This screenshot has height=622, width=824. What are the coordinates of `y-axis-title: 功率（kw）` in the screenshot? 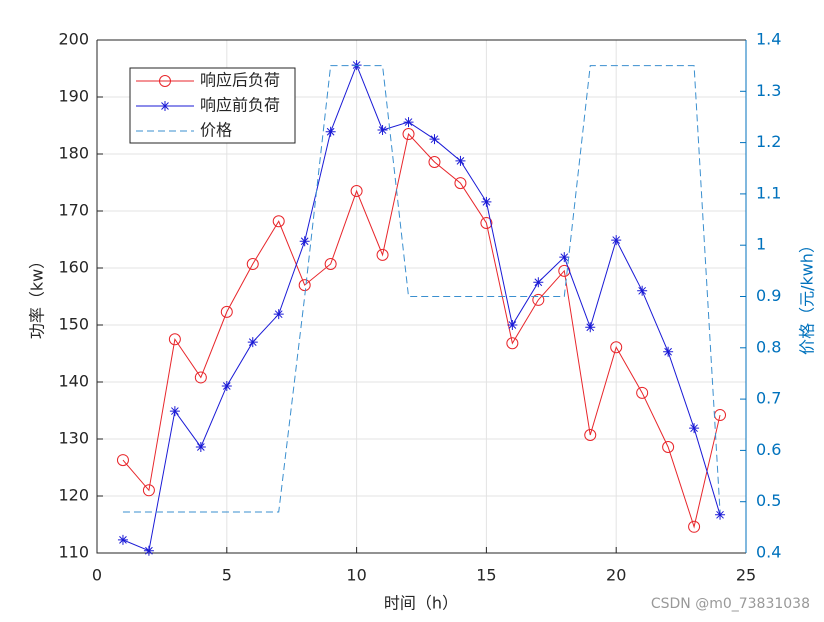 It's located at (37, 296).